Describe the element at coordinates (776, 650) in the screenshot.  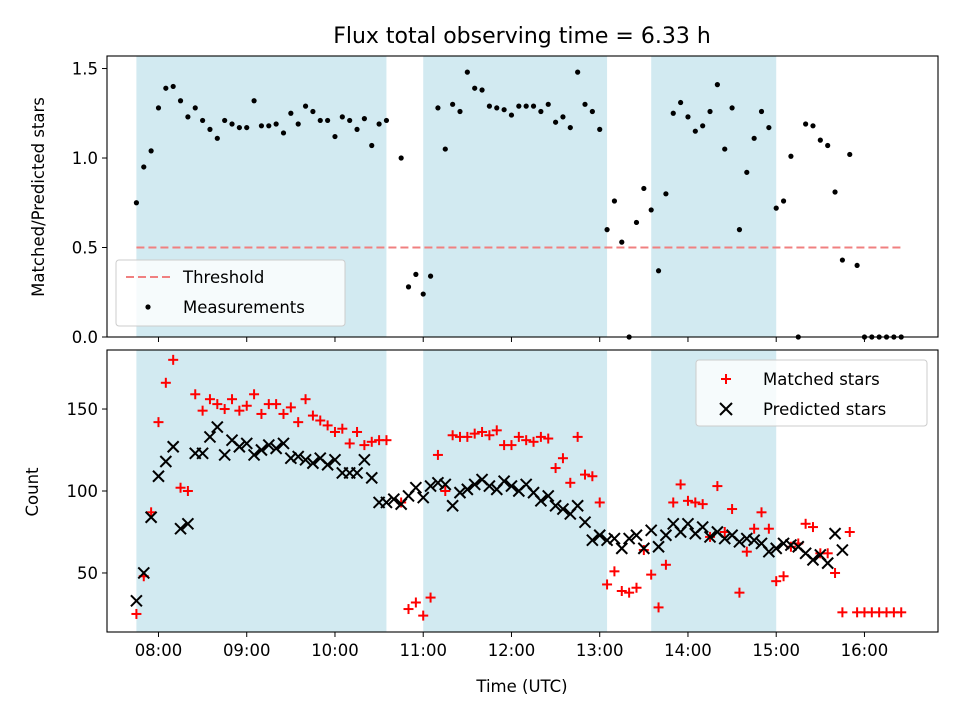
I see `x-tick-label: 15:00` at that location.